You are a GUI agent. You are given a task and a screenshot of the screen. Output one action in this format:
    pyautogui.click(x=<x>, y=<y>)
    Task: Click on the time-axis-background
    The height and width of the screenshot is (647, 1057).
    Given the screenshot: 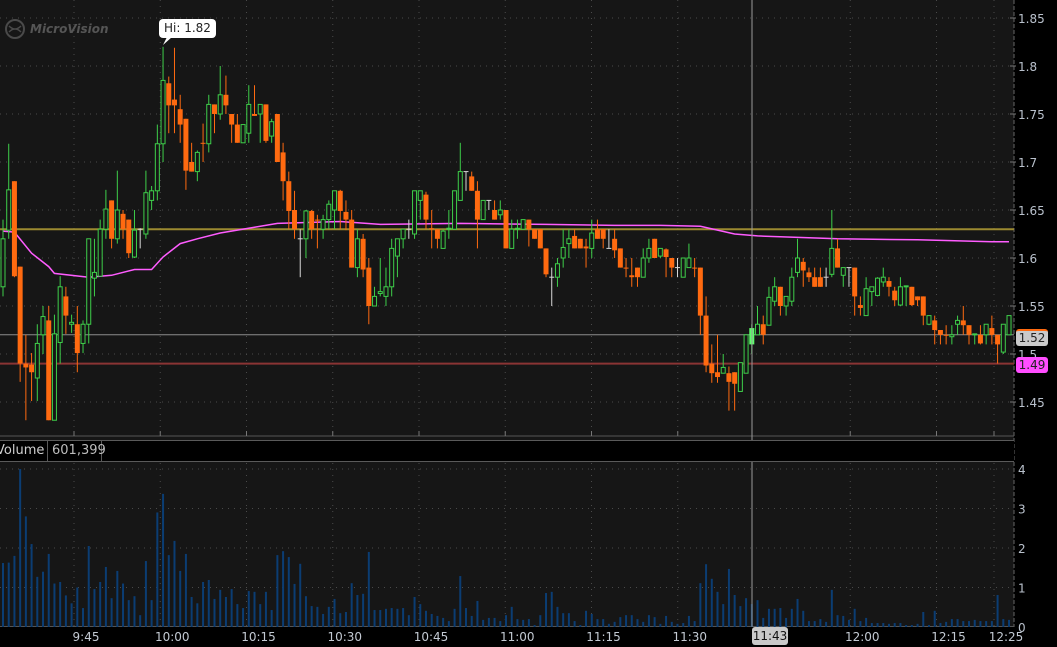 What is the action you would take?
    pyautogui.click(x=528, y=637)
    